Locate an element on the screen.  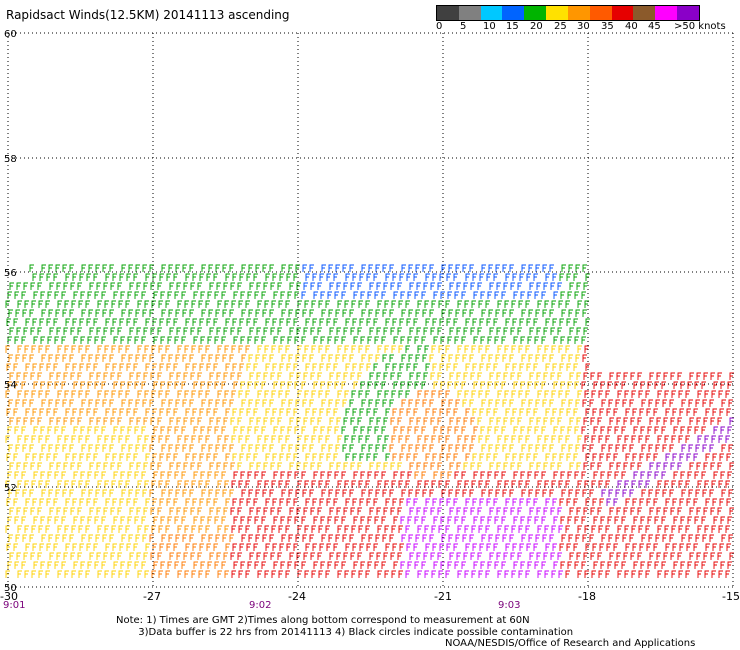
time-label-0903: 9:03 is located at coordinates (509, 605).